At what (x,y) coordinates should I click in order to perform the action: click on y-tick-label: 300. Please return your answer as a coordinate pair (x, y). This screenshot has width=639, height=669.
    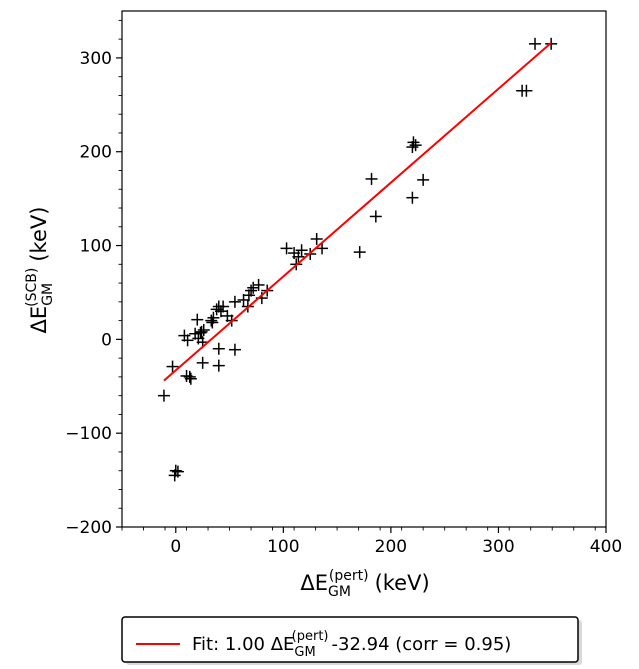
    Looking at the image, I should click on (96, 59).